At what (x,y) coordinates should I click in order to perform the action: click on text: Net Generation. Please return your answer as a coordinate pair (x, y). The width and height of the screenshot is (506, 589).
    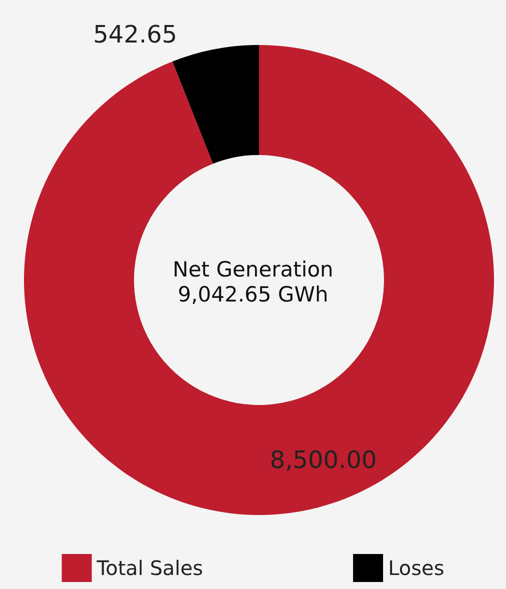
    Looking at the image, I should click on (253, 270).